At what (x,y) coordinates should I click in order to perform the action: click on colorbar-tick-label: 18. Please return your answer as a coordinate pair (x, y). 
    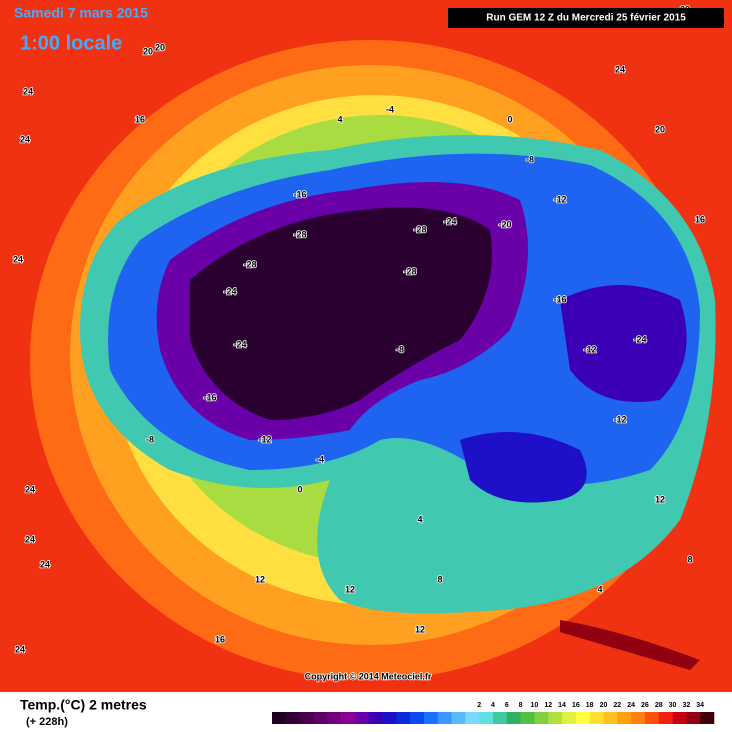
    Looking at the image, I should click on (590, 705).